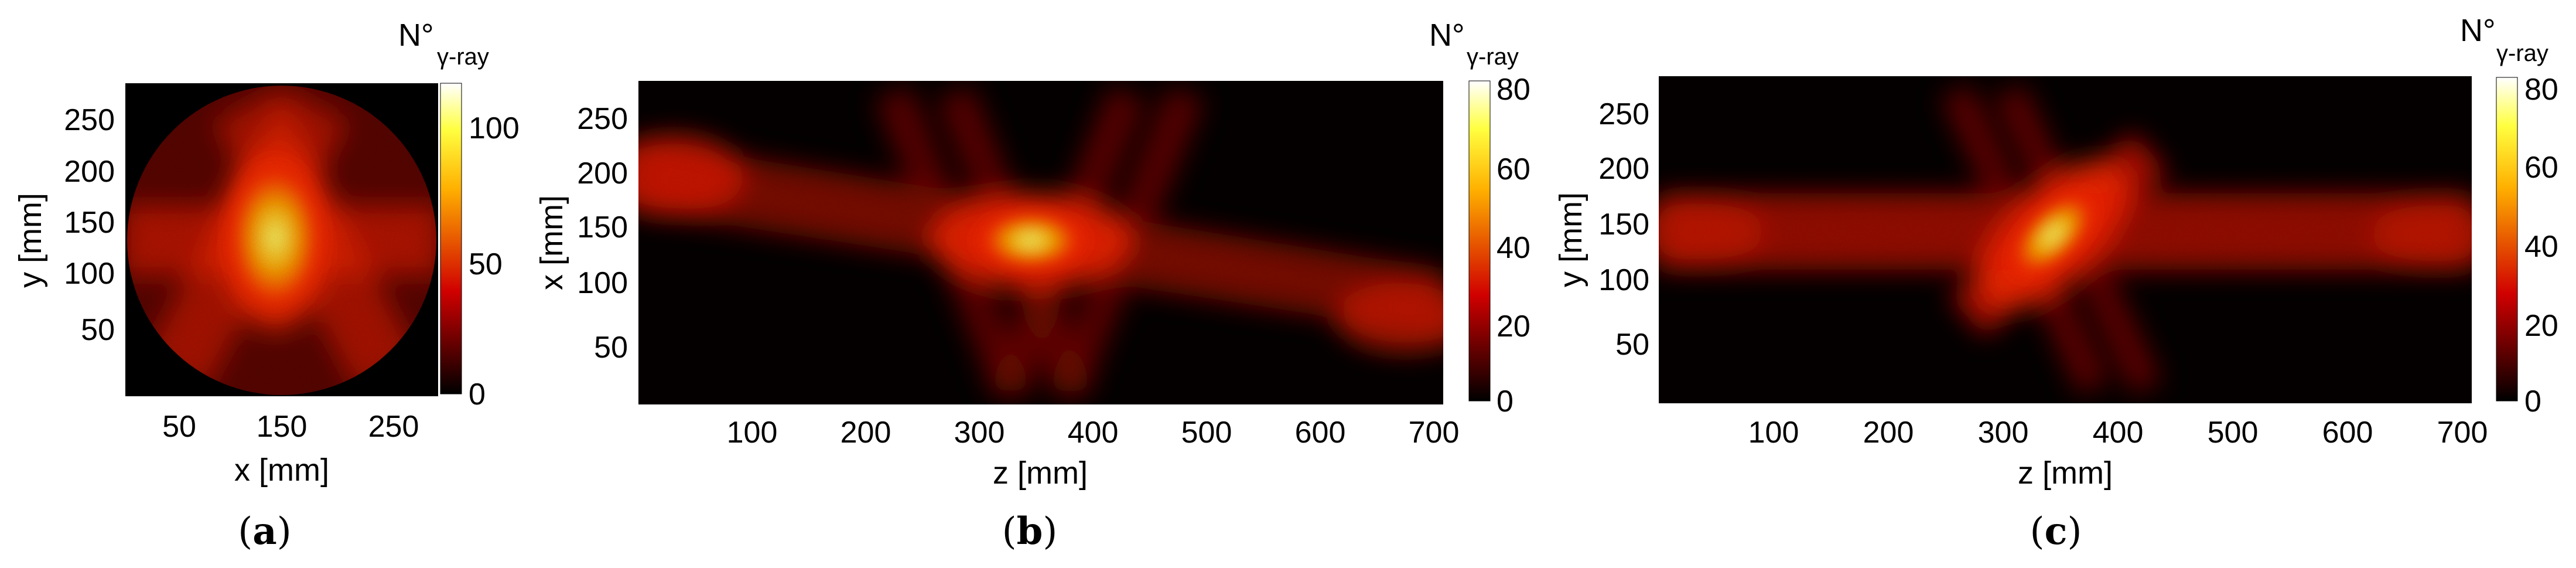  I want to click on panel-a-colorbar-subtitle: γ-ray, so click(463, 57).